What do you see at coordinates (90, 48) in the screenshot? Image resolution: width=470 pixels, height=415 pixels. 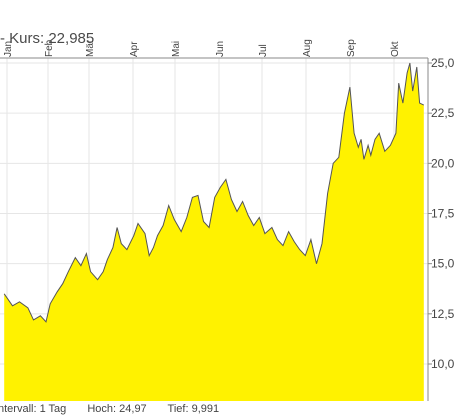 I see `x-tick-label: Mär` at bounding box center [90, 48].